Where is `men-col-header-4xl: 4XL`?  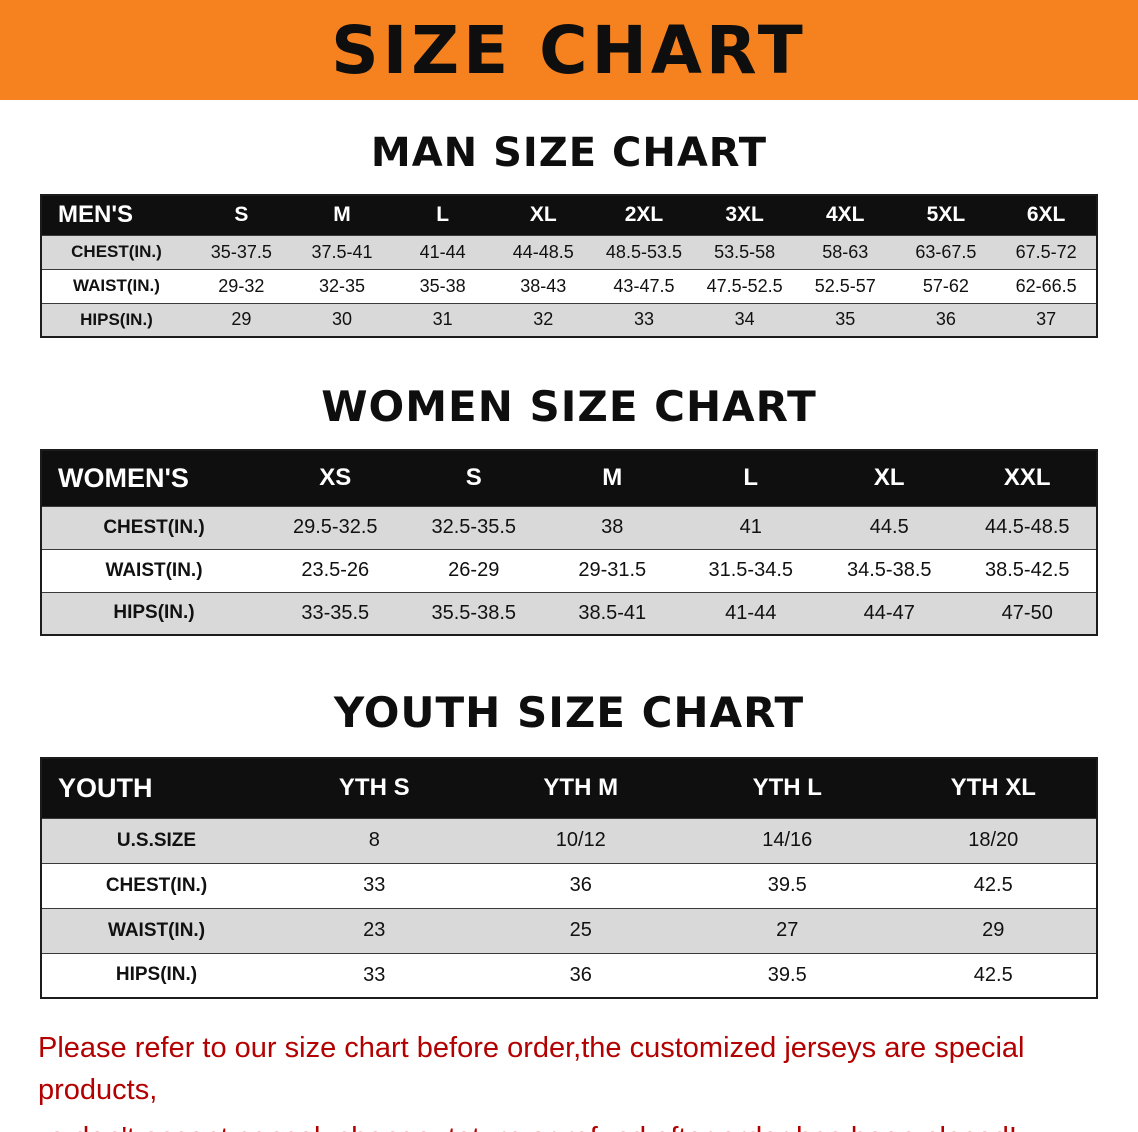 men-col-header-4xl: 4XL is located at coordinates (845, 215).